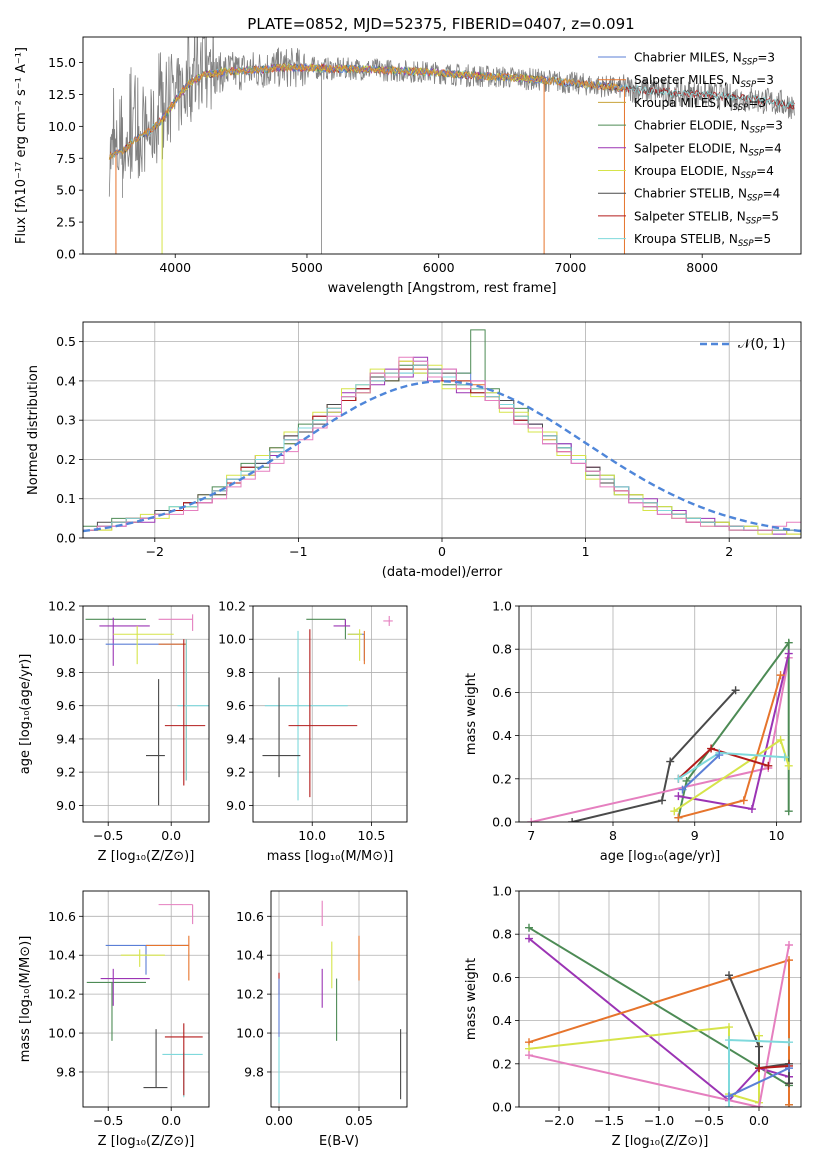 The width and height of the screenshot is (819, 1170). Describe the element at coordinates (471, 714) in the screenshot. I see `y-axis-label: mass weight` at that location.